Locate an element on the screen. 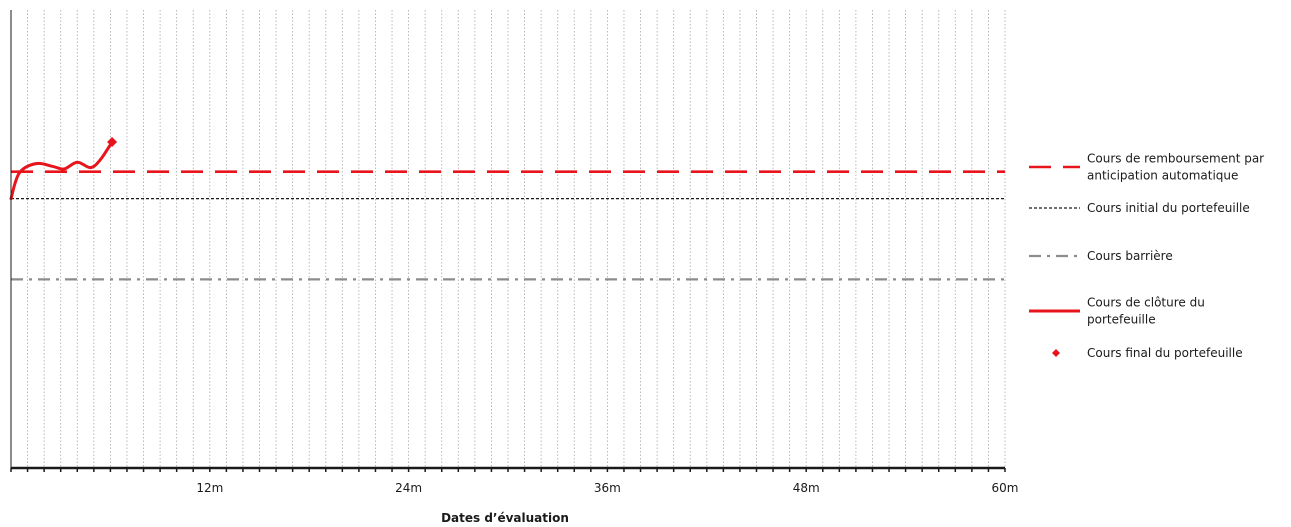  x-tick-label-48: 48m is located at coordinates (806, 488).